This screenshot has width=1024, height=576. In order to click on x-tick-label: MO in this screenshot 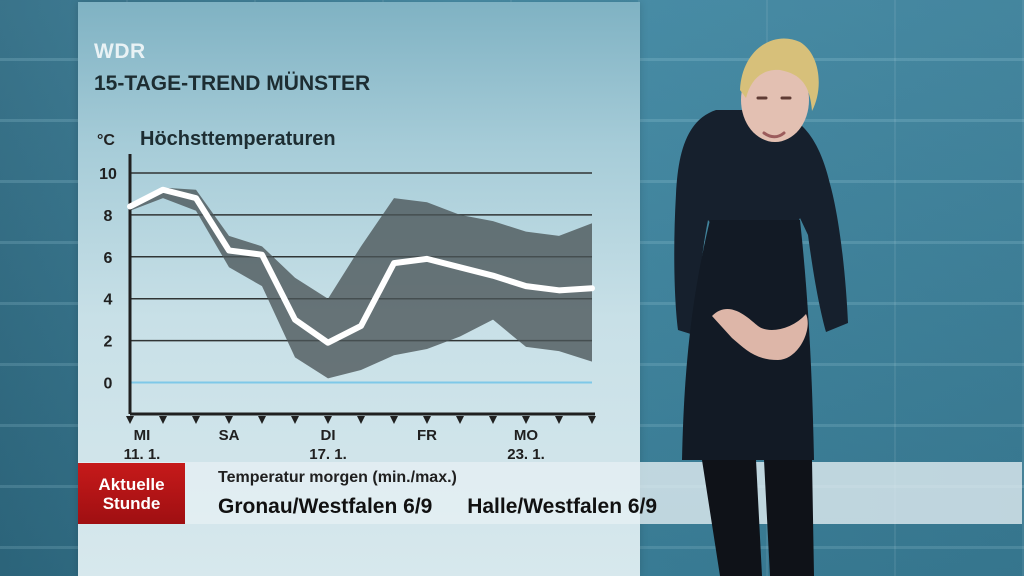, I will do `click(526, 435)`.